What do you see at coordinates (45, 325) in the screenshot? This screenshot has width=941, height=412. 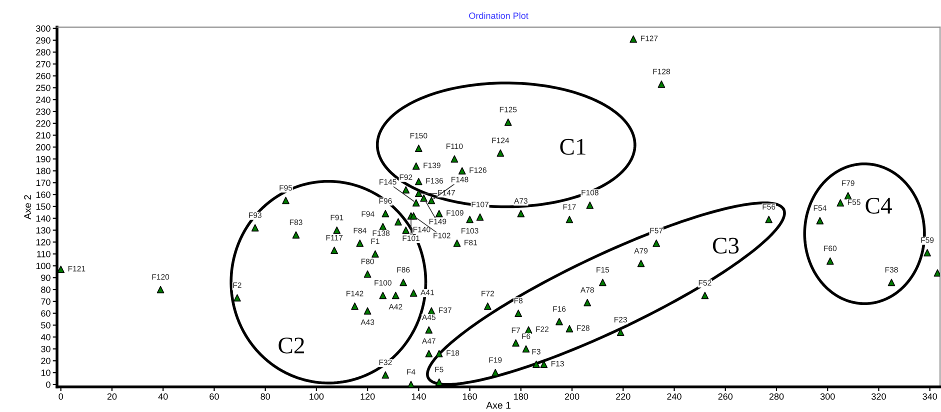 I see `y-tick-label: 50` at bounding box center [45, 325].